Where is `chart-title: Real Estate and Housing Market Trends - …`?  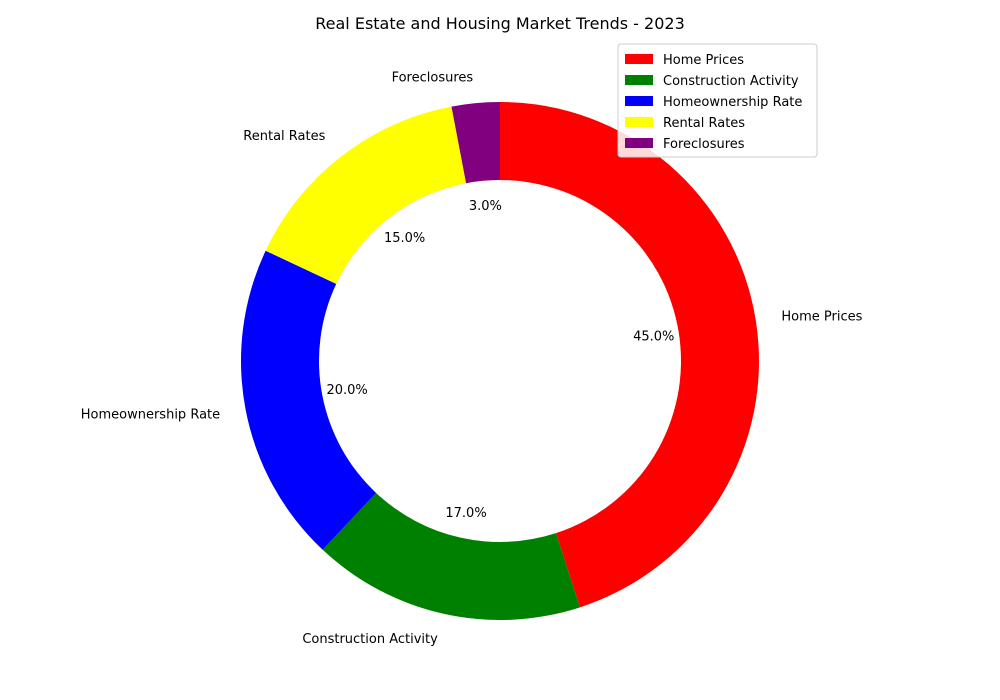 chart-title: Real Estate and Housing Market Trends - … is located at coordinates (500, 23).